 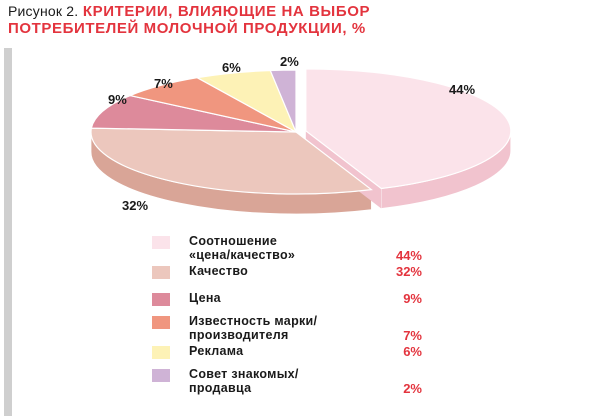 I want to click on pie-label-4: 6%, so click(x=231, y=67).